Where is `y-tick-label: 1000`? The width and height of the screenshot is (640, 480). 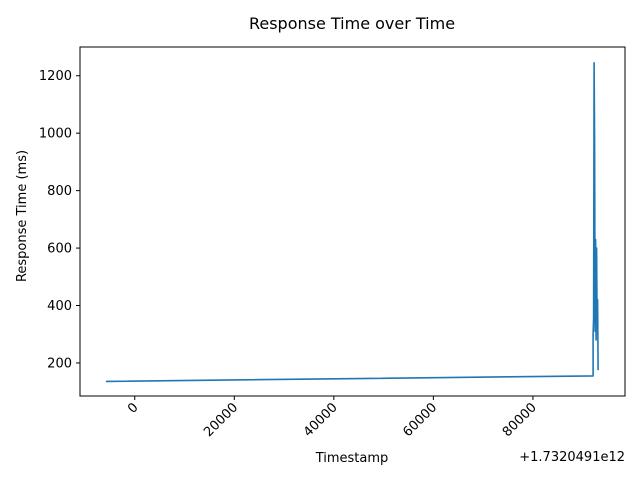
y-tick-label: 1000 is located at coordinates (55, 134).